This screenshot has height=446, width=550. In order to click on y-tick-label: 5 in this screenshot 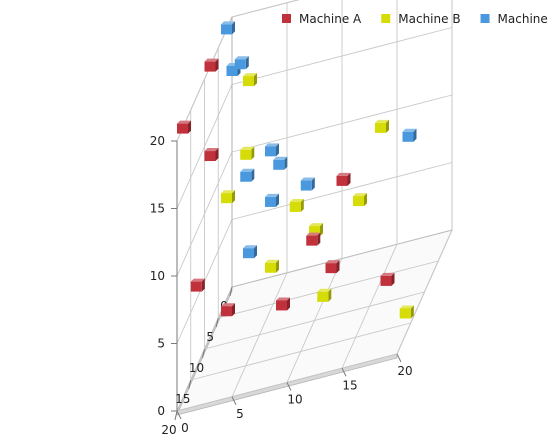, I will do `click(240, 414)`.